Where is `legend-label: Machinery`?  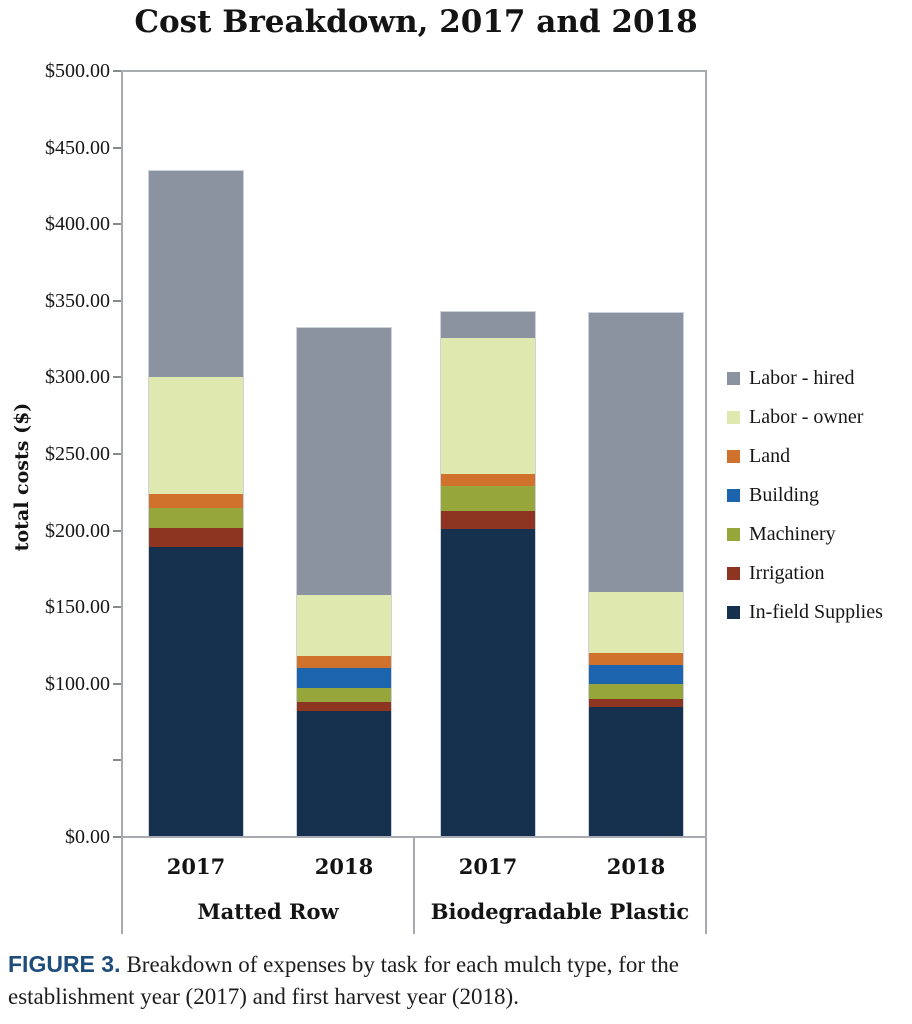
legend-label: Machinery is located at coordinates (792, 533).